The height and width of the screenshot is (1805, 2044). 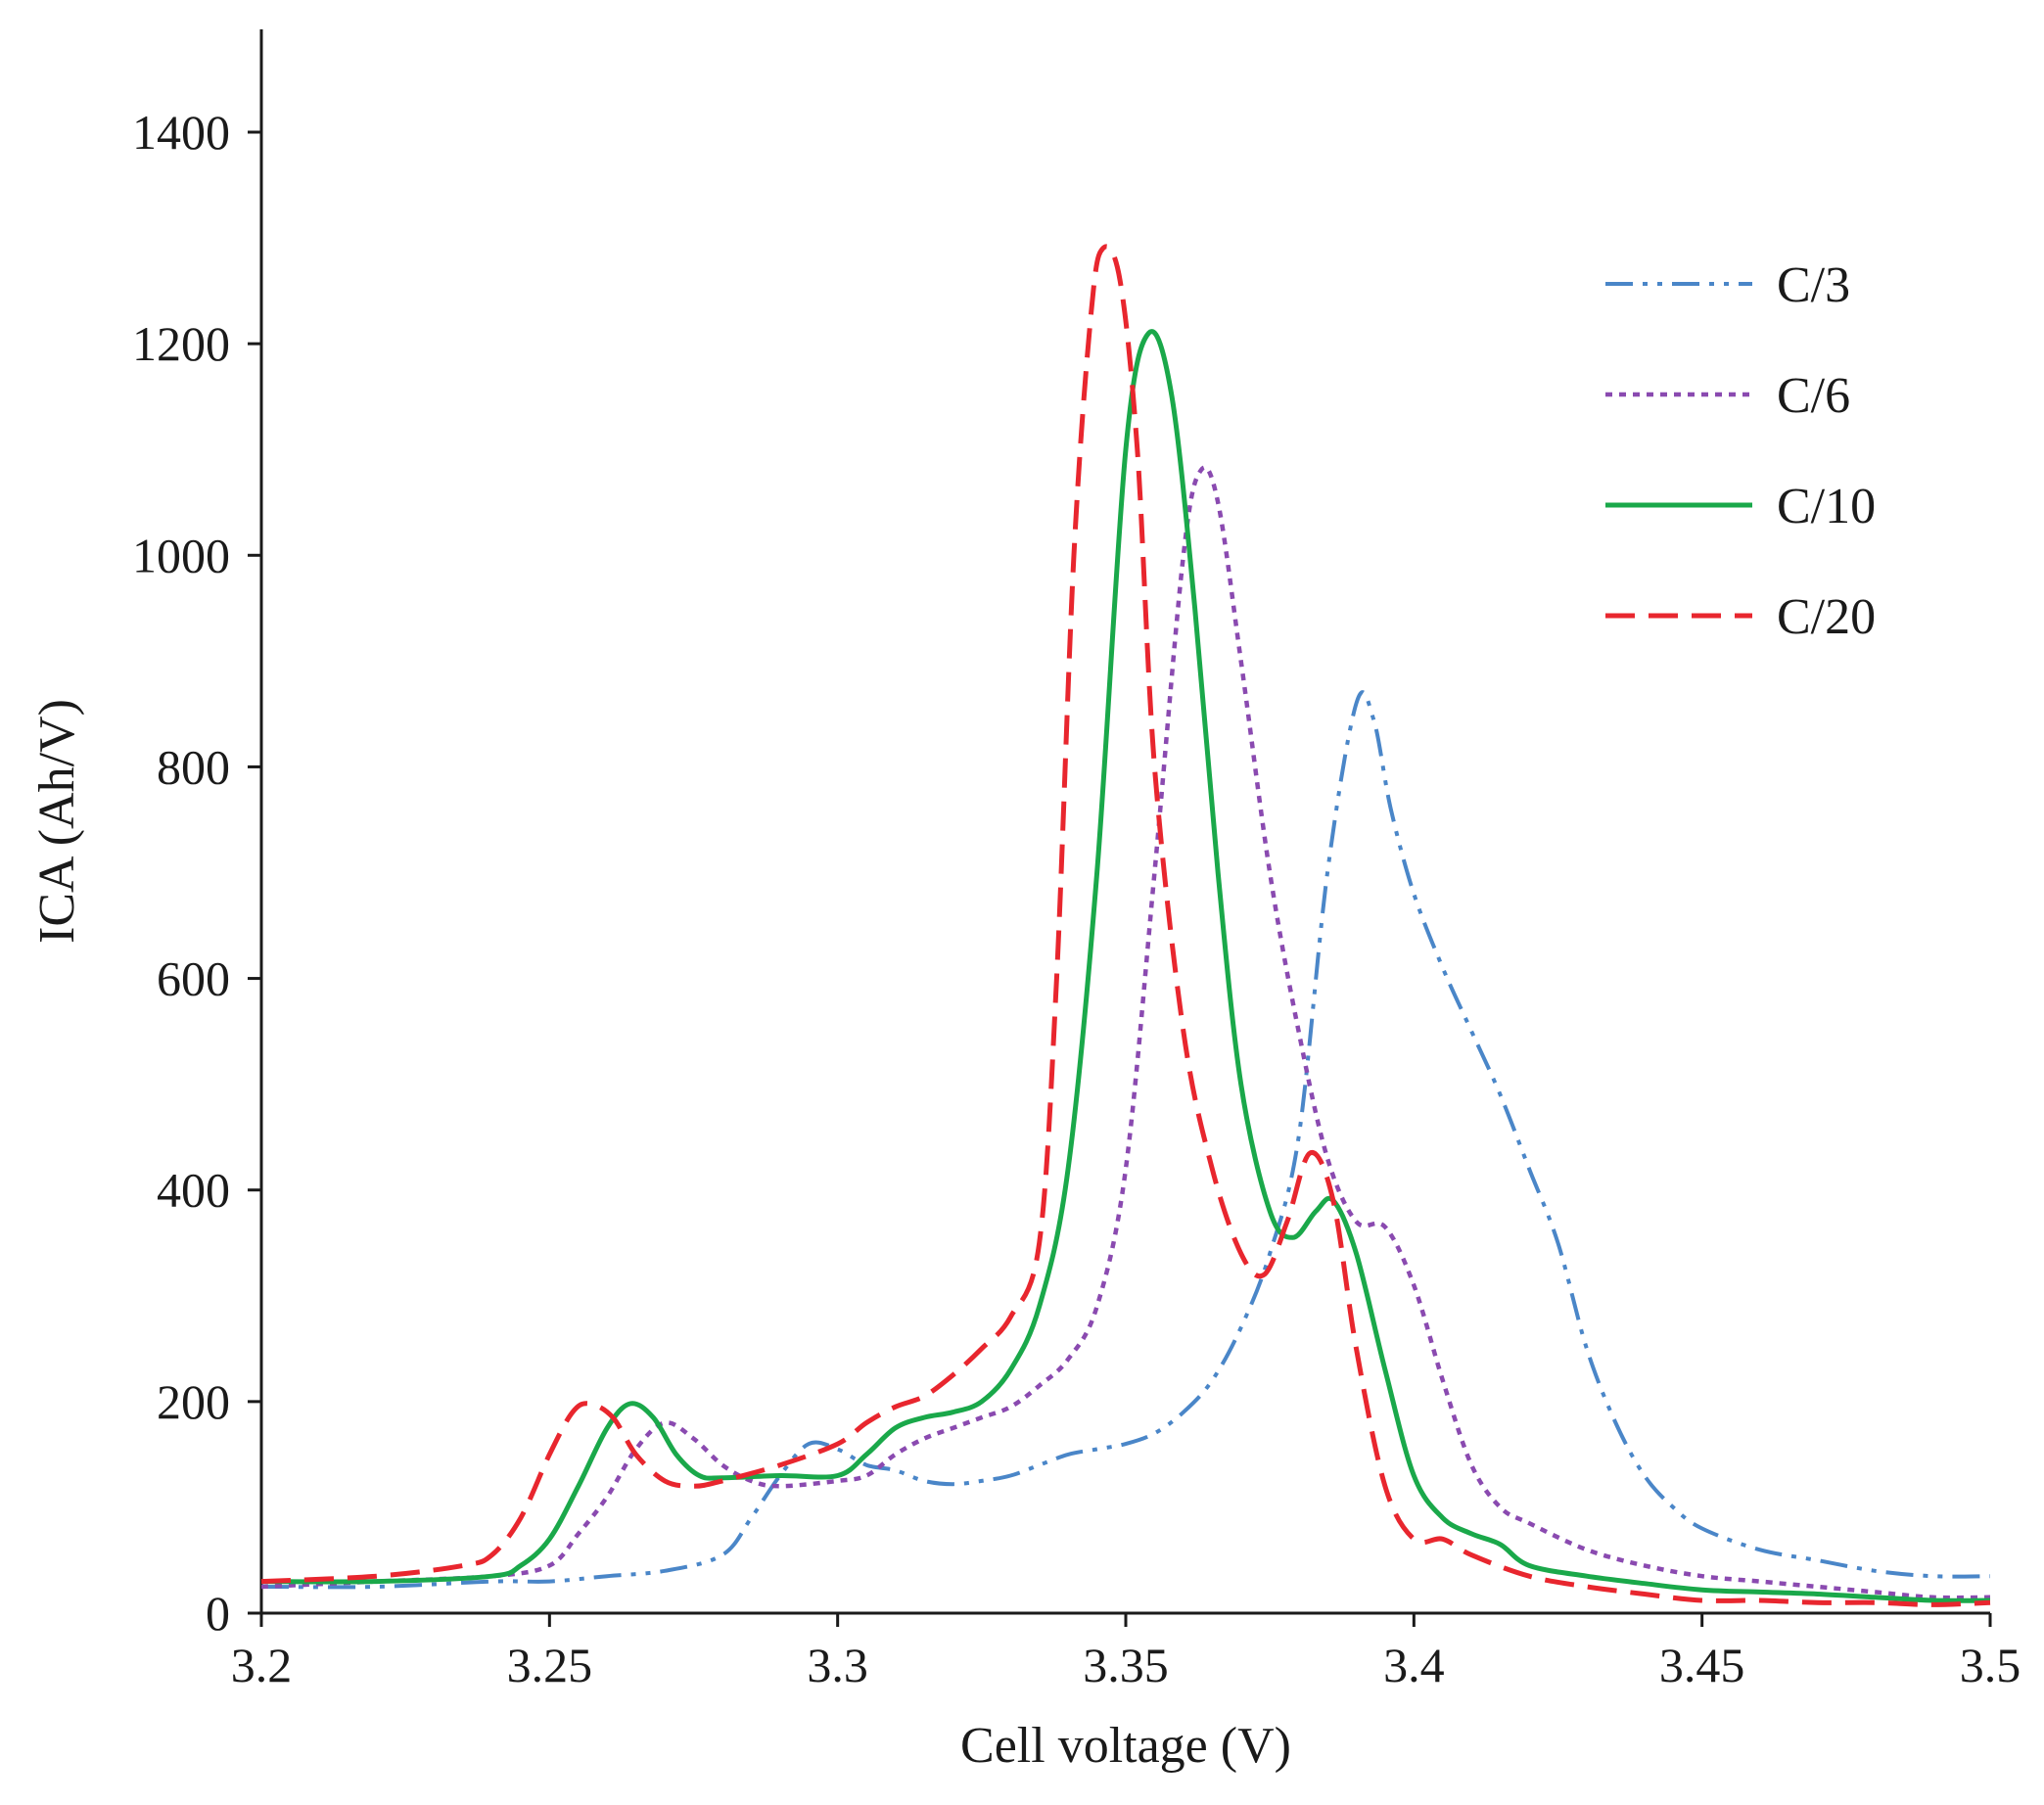 What do you see at coordinates (1814, 396) in the screenshot?
I see `legend-label: C/6` at bounding box center [1814, 396].